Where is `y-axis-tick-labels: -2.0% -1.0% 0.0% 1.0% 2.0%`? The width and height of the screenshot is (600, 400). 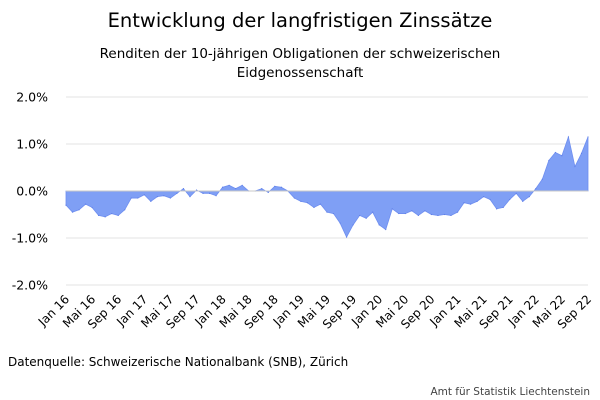 y-axis-tick-labels: -2.0% -1.0% 0.0% 1.0% 2.0% is located at coordinates (30, 191).